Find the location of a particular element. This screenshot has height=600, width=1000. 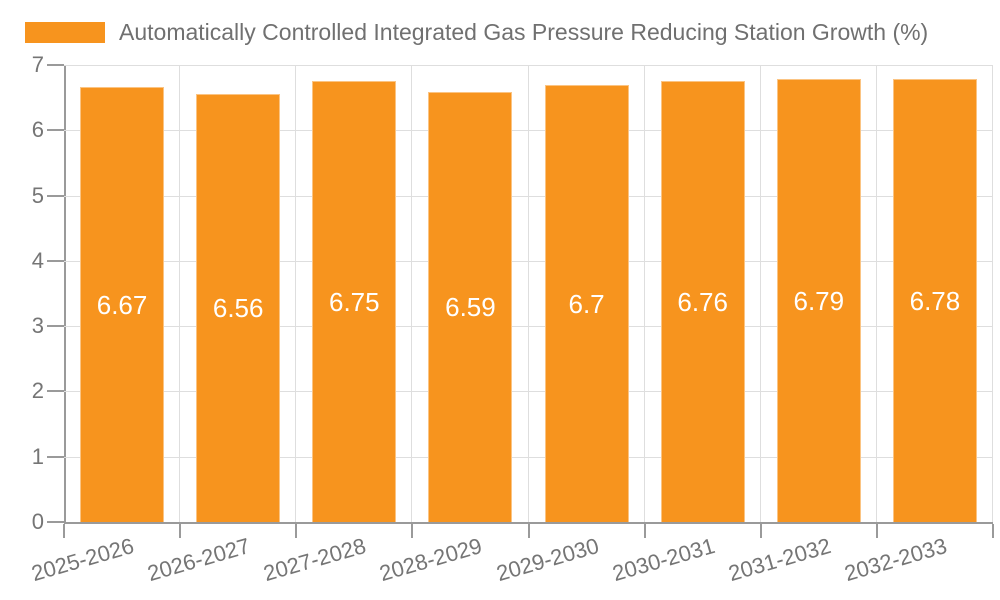

y-tick-label: 7 is located at coordinates (37, 64).